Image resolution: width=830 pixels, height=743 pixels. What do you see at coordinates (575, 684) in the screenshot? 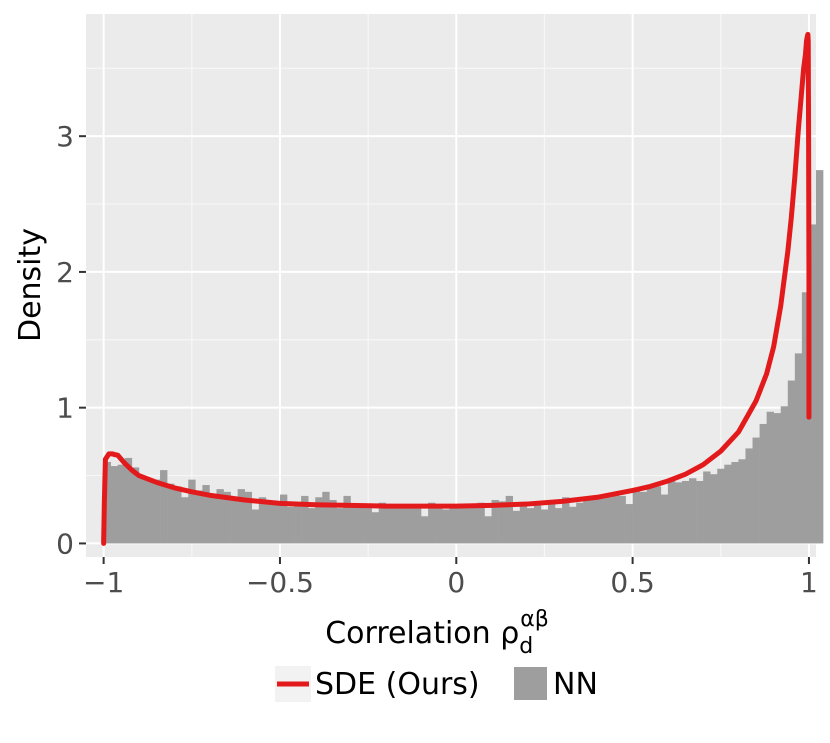
I see `legend-label-nn: NN` at bounding box center [575, 684].